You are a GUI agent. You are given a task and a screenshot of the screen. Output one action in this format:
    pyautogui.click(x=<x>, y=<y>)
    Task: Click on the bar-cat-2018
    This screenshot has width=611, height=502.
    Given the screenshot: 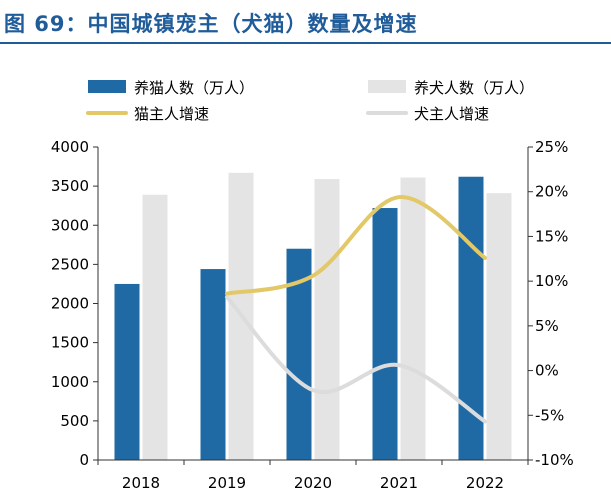 What is the action you would take?
    pyautogui.click(x=127, y=371)
    